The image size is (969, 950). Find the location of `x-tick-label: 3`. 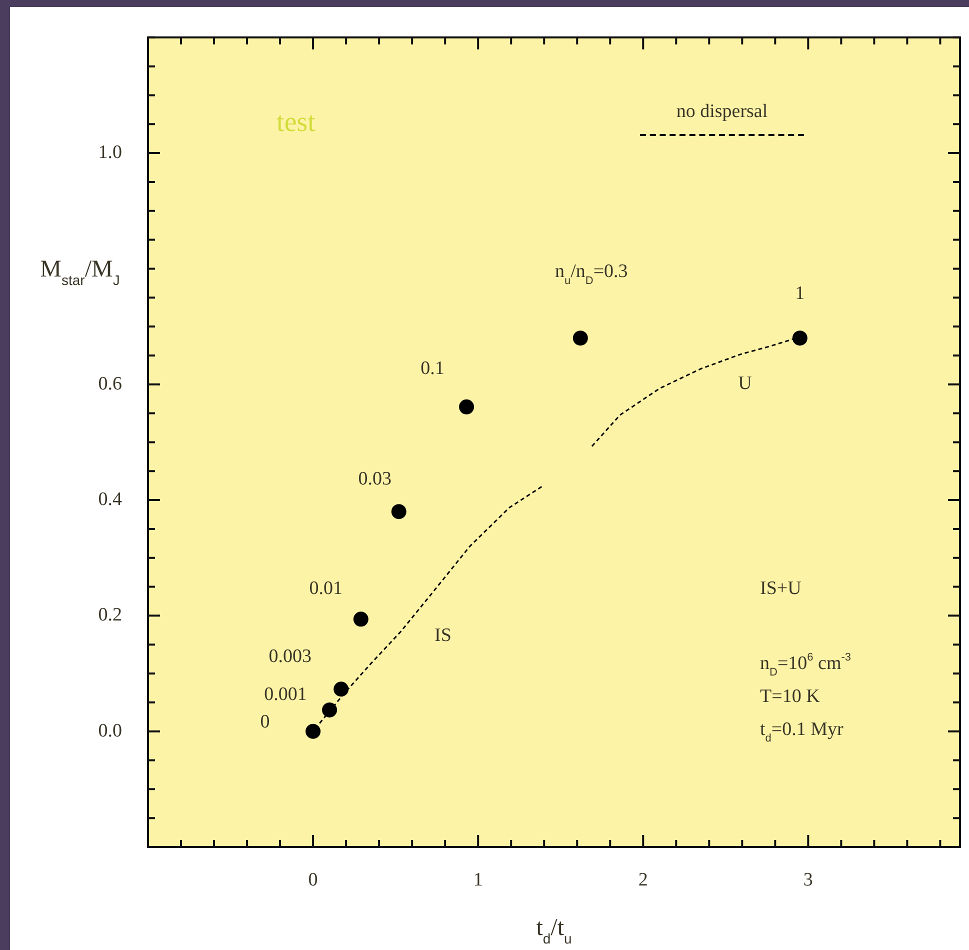

x-tick-label: 3 is located at coordinates (808, 879).